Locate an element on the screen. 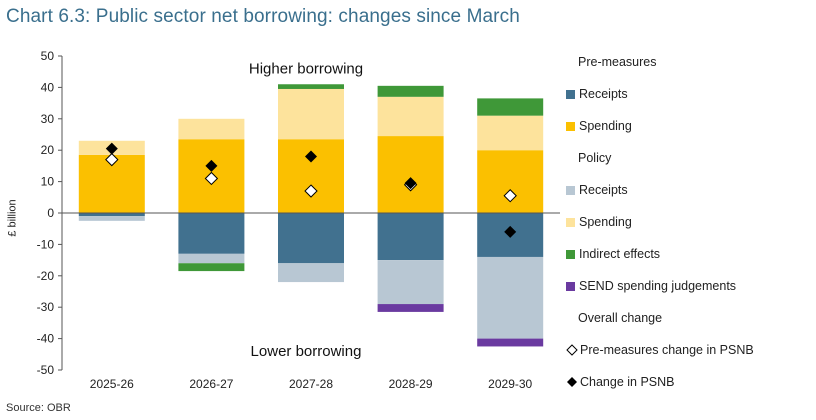 This screenshot has height=420, width=816. x-tick-label: 2027-28 is located at coordinates (311, 384).